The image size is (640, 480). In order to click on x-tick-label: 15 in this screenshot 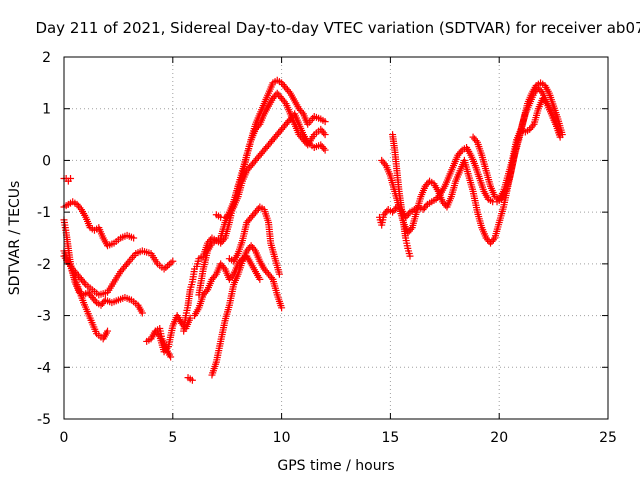, I will do `click(390, 438)`.